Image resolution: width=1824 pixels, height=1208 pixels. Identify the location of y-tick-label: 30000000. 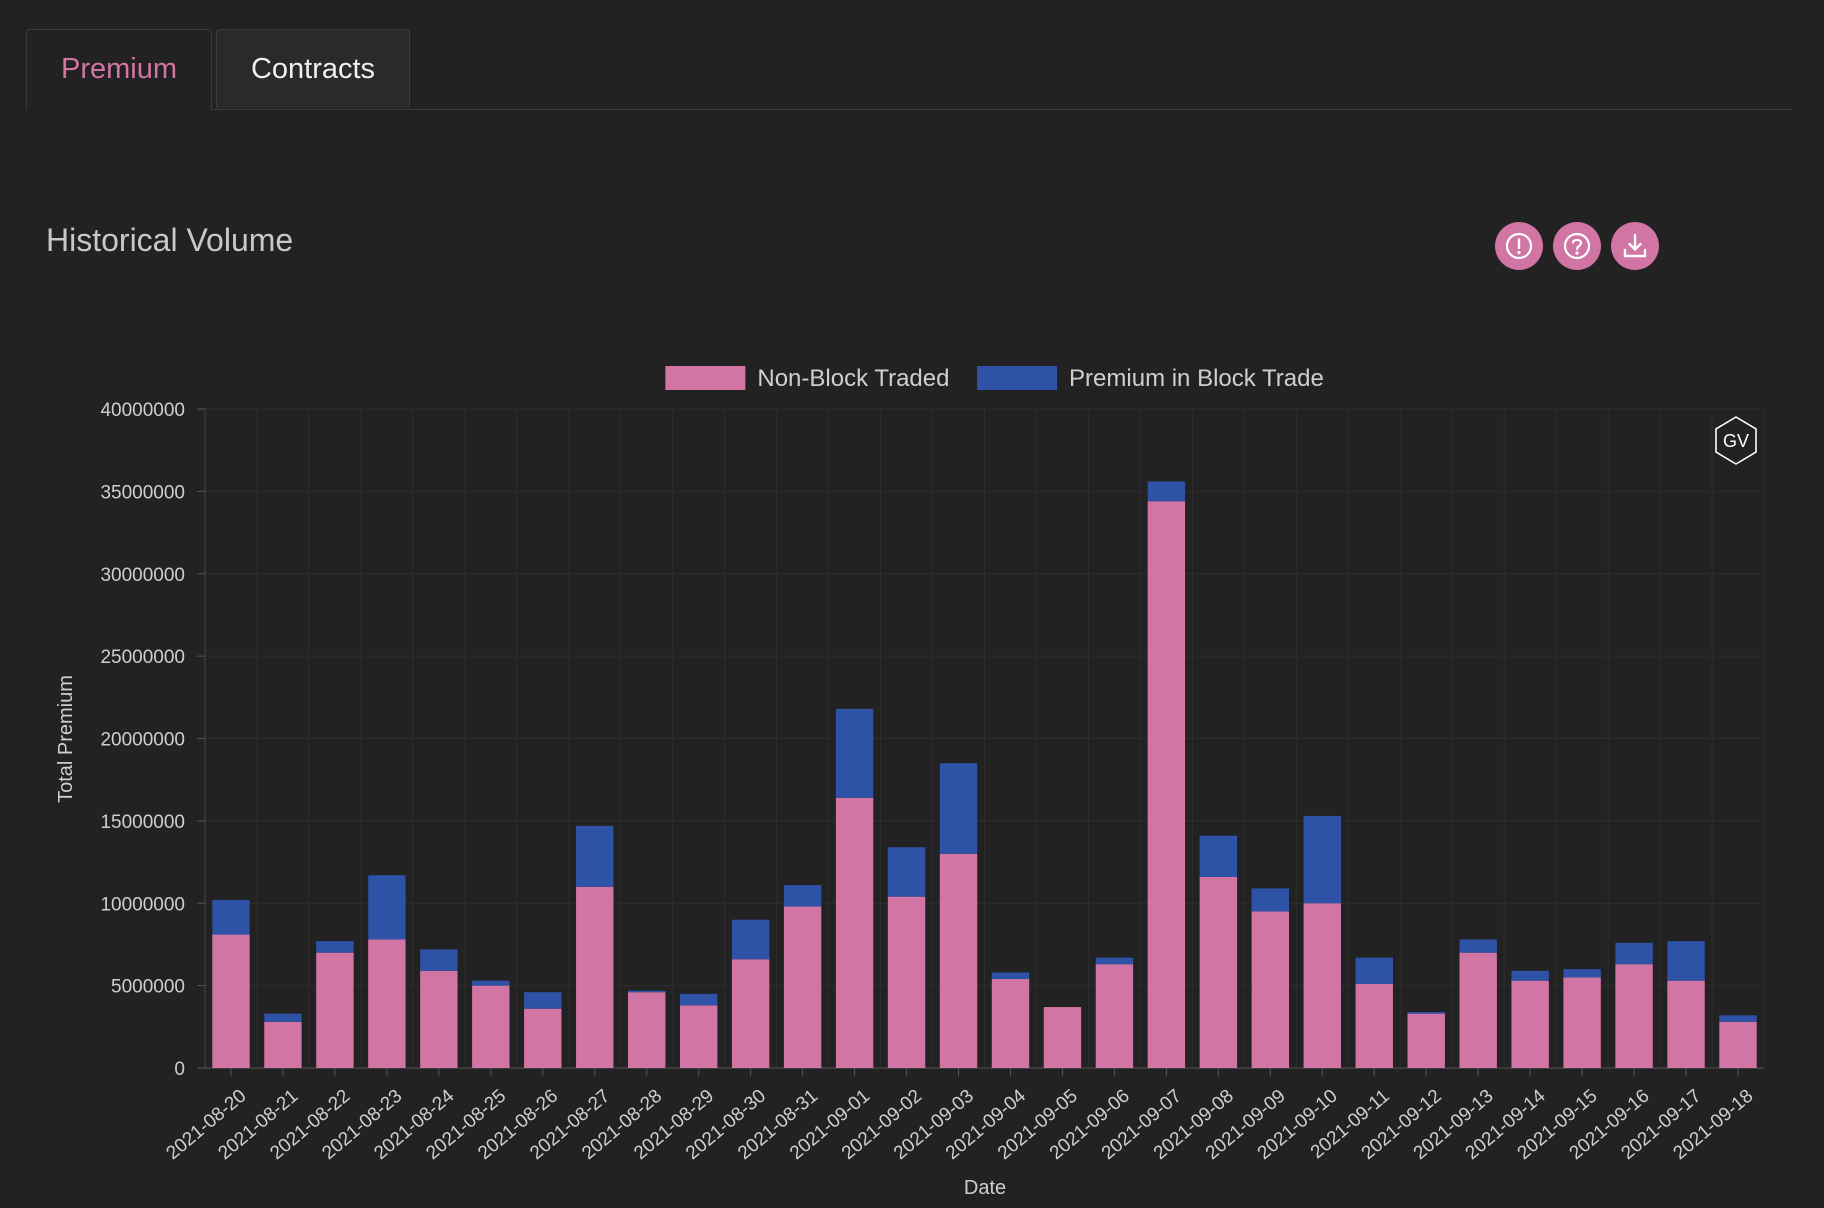
(142, 575).